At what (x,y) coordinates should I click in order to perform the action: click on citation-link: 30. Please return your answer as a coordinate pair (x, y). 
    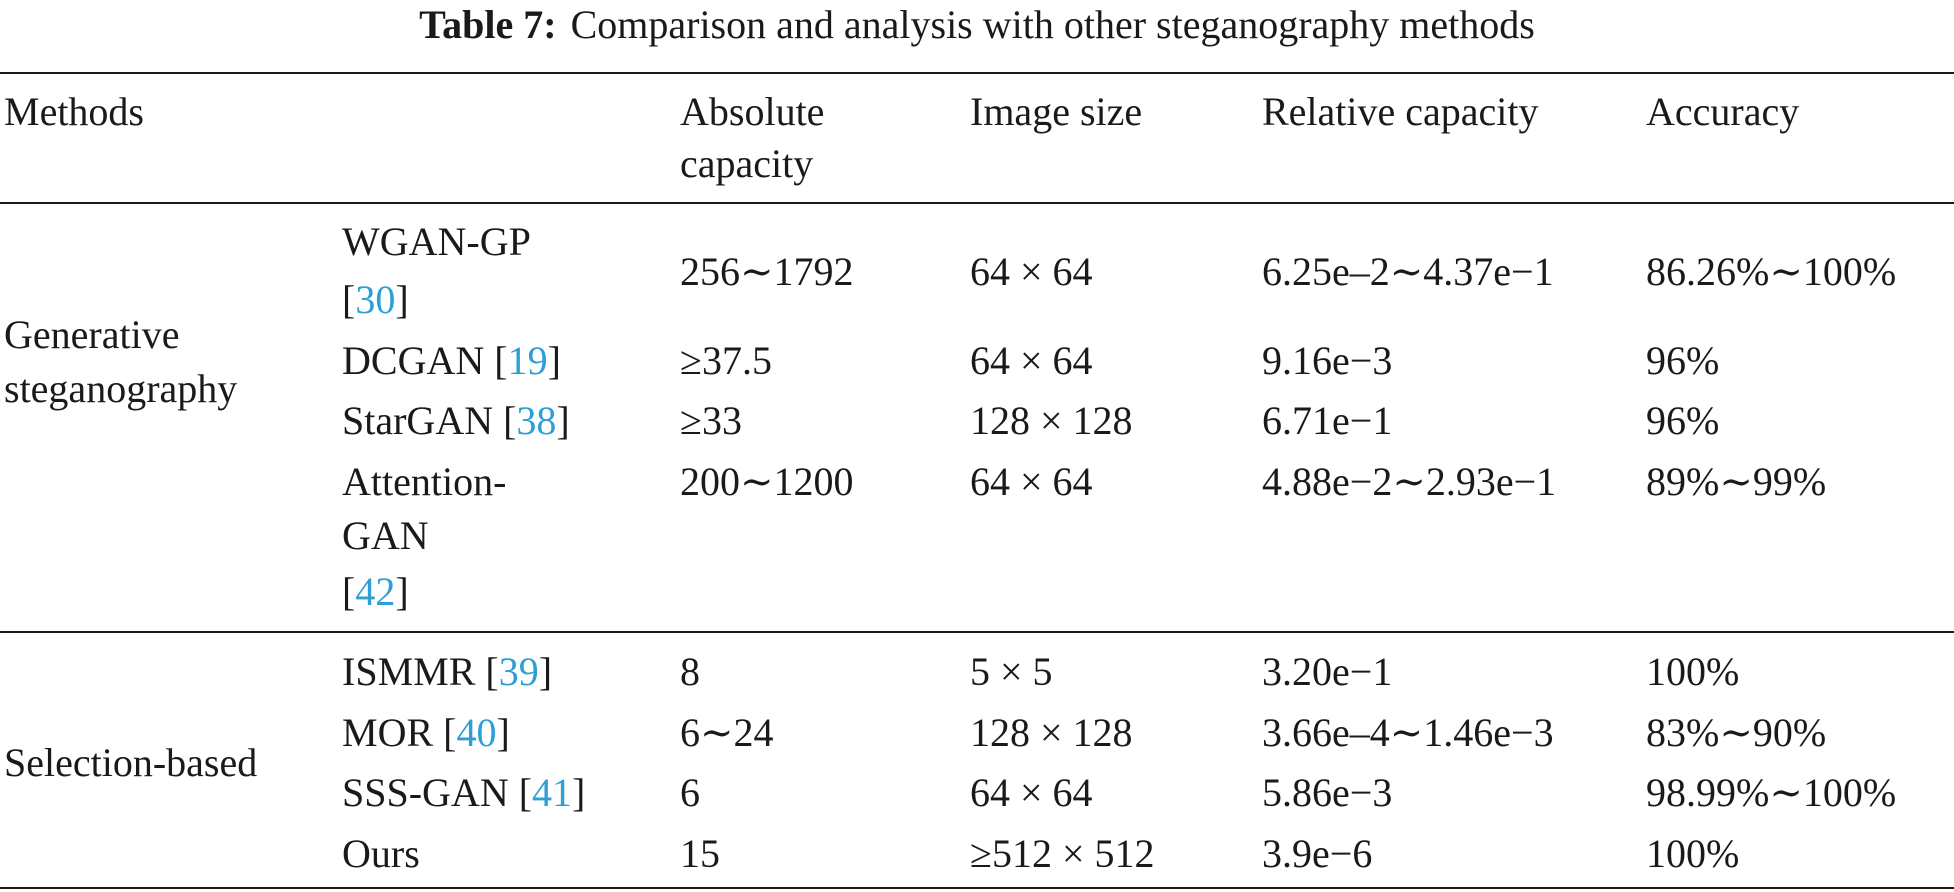
    Looking at the image, I should click on (375, 299).